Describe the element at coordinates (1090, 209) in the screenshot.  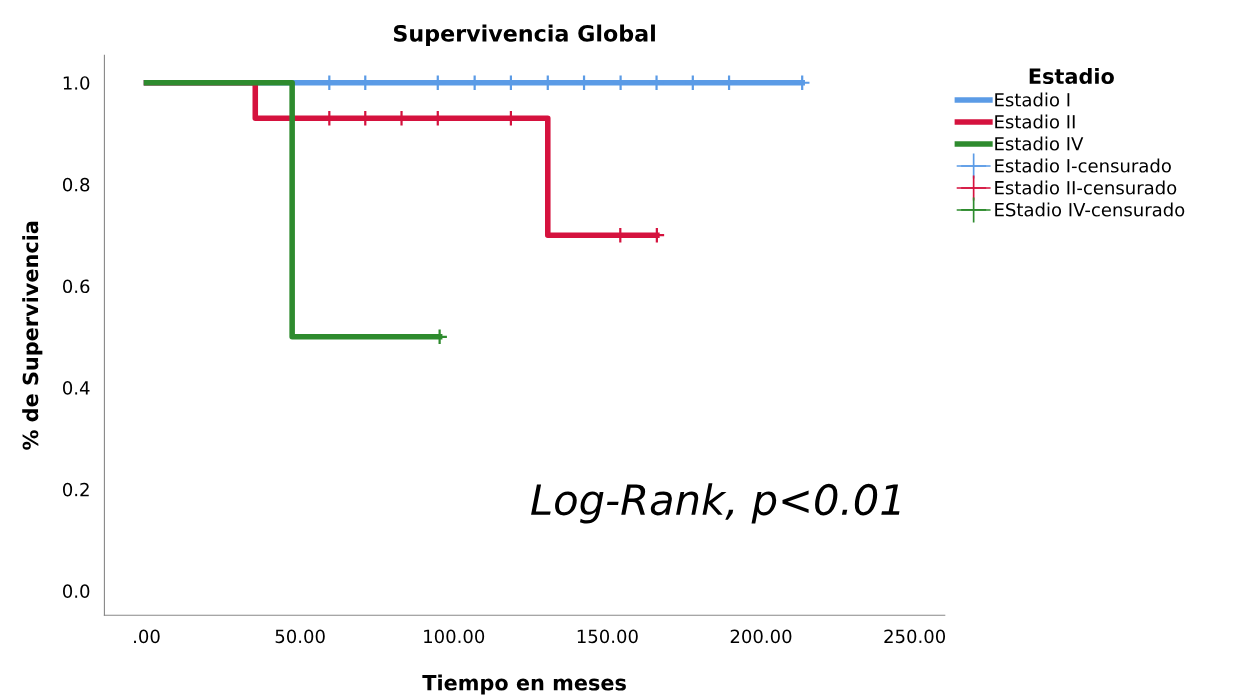
I see `legend-label: EStadio IV-censurado` at that location.